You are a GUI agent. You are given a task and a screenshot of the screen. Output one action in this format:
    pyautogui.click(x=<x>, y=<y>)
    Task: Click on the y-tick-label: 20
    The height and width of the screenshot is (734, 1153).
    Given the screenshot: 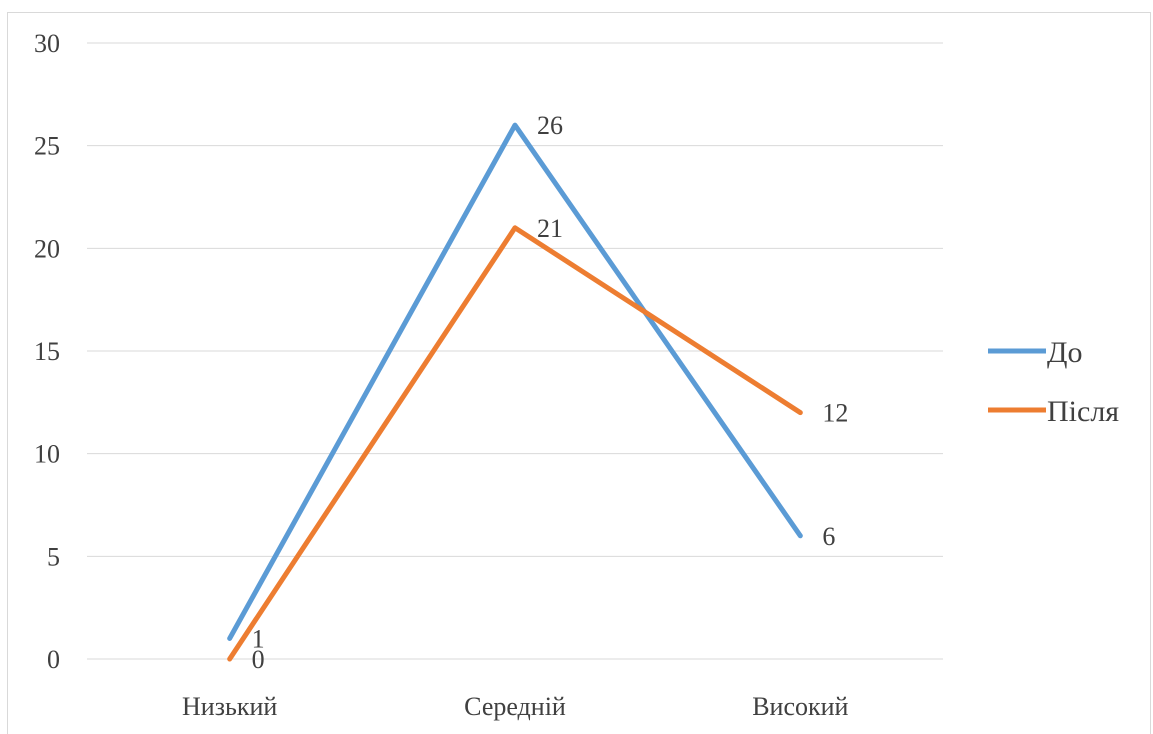 What is the action you would take?
    pyautogui.click(x=47, y=248)
    